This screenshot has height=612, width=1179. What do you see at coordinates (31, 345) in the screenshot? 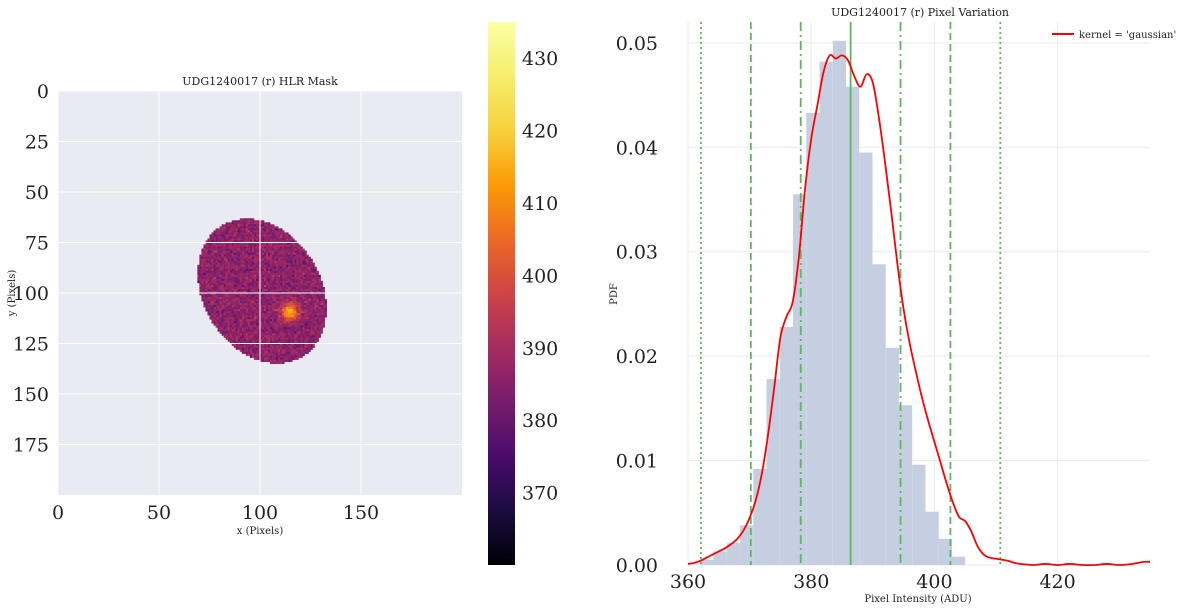
I see `heatmap-y-tick-label: 125` at bounding box center [31, 345].